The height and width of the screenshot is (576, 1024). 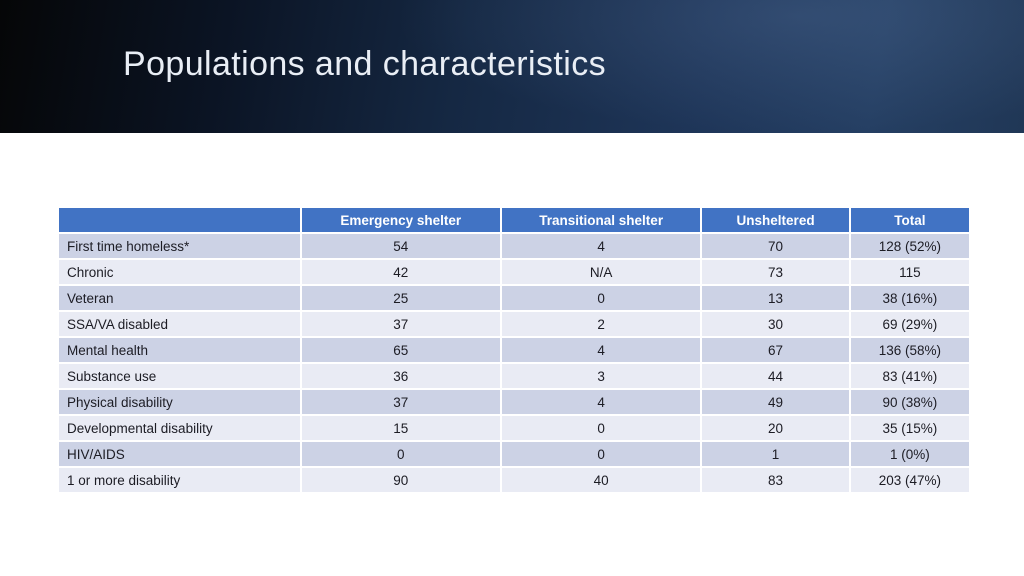 I want to click on row-label-cell: 1 or more disability, so click(x=179, y=480).